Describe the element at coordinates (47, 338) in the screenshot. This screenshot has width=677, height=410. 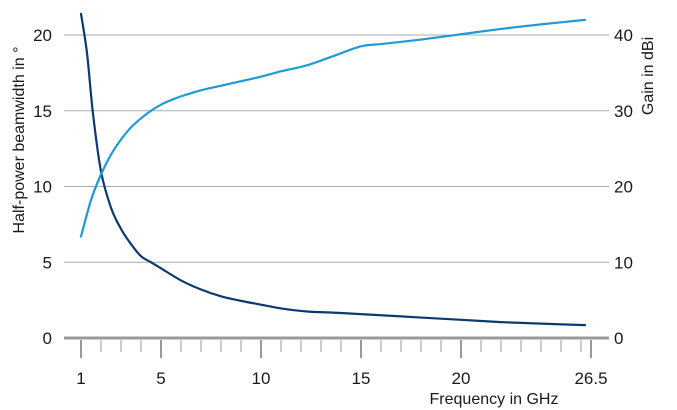
I see `y-left-tick-label: 0` at that location.